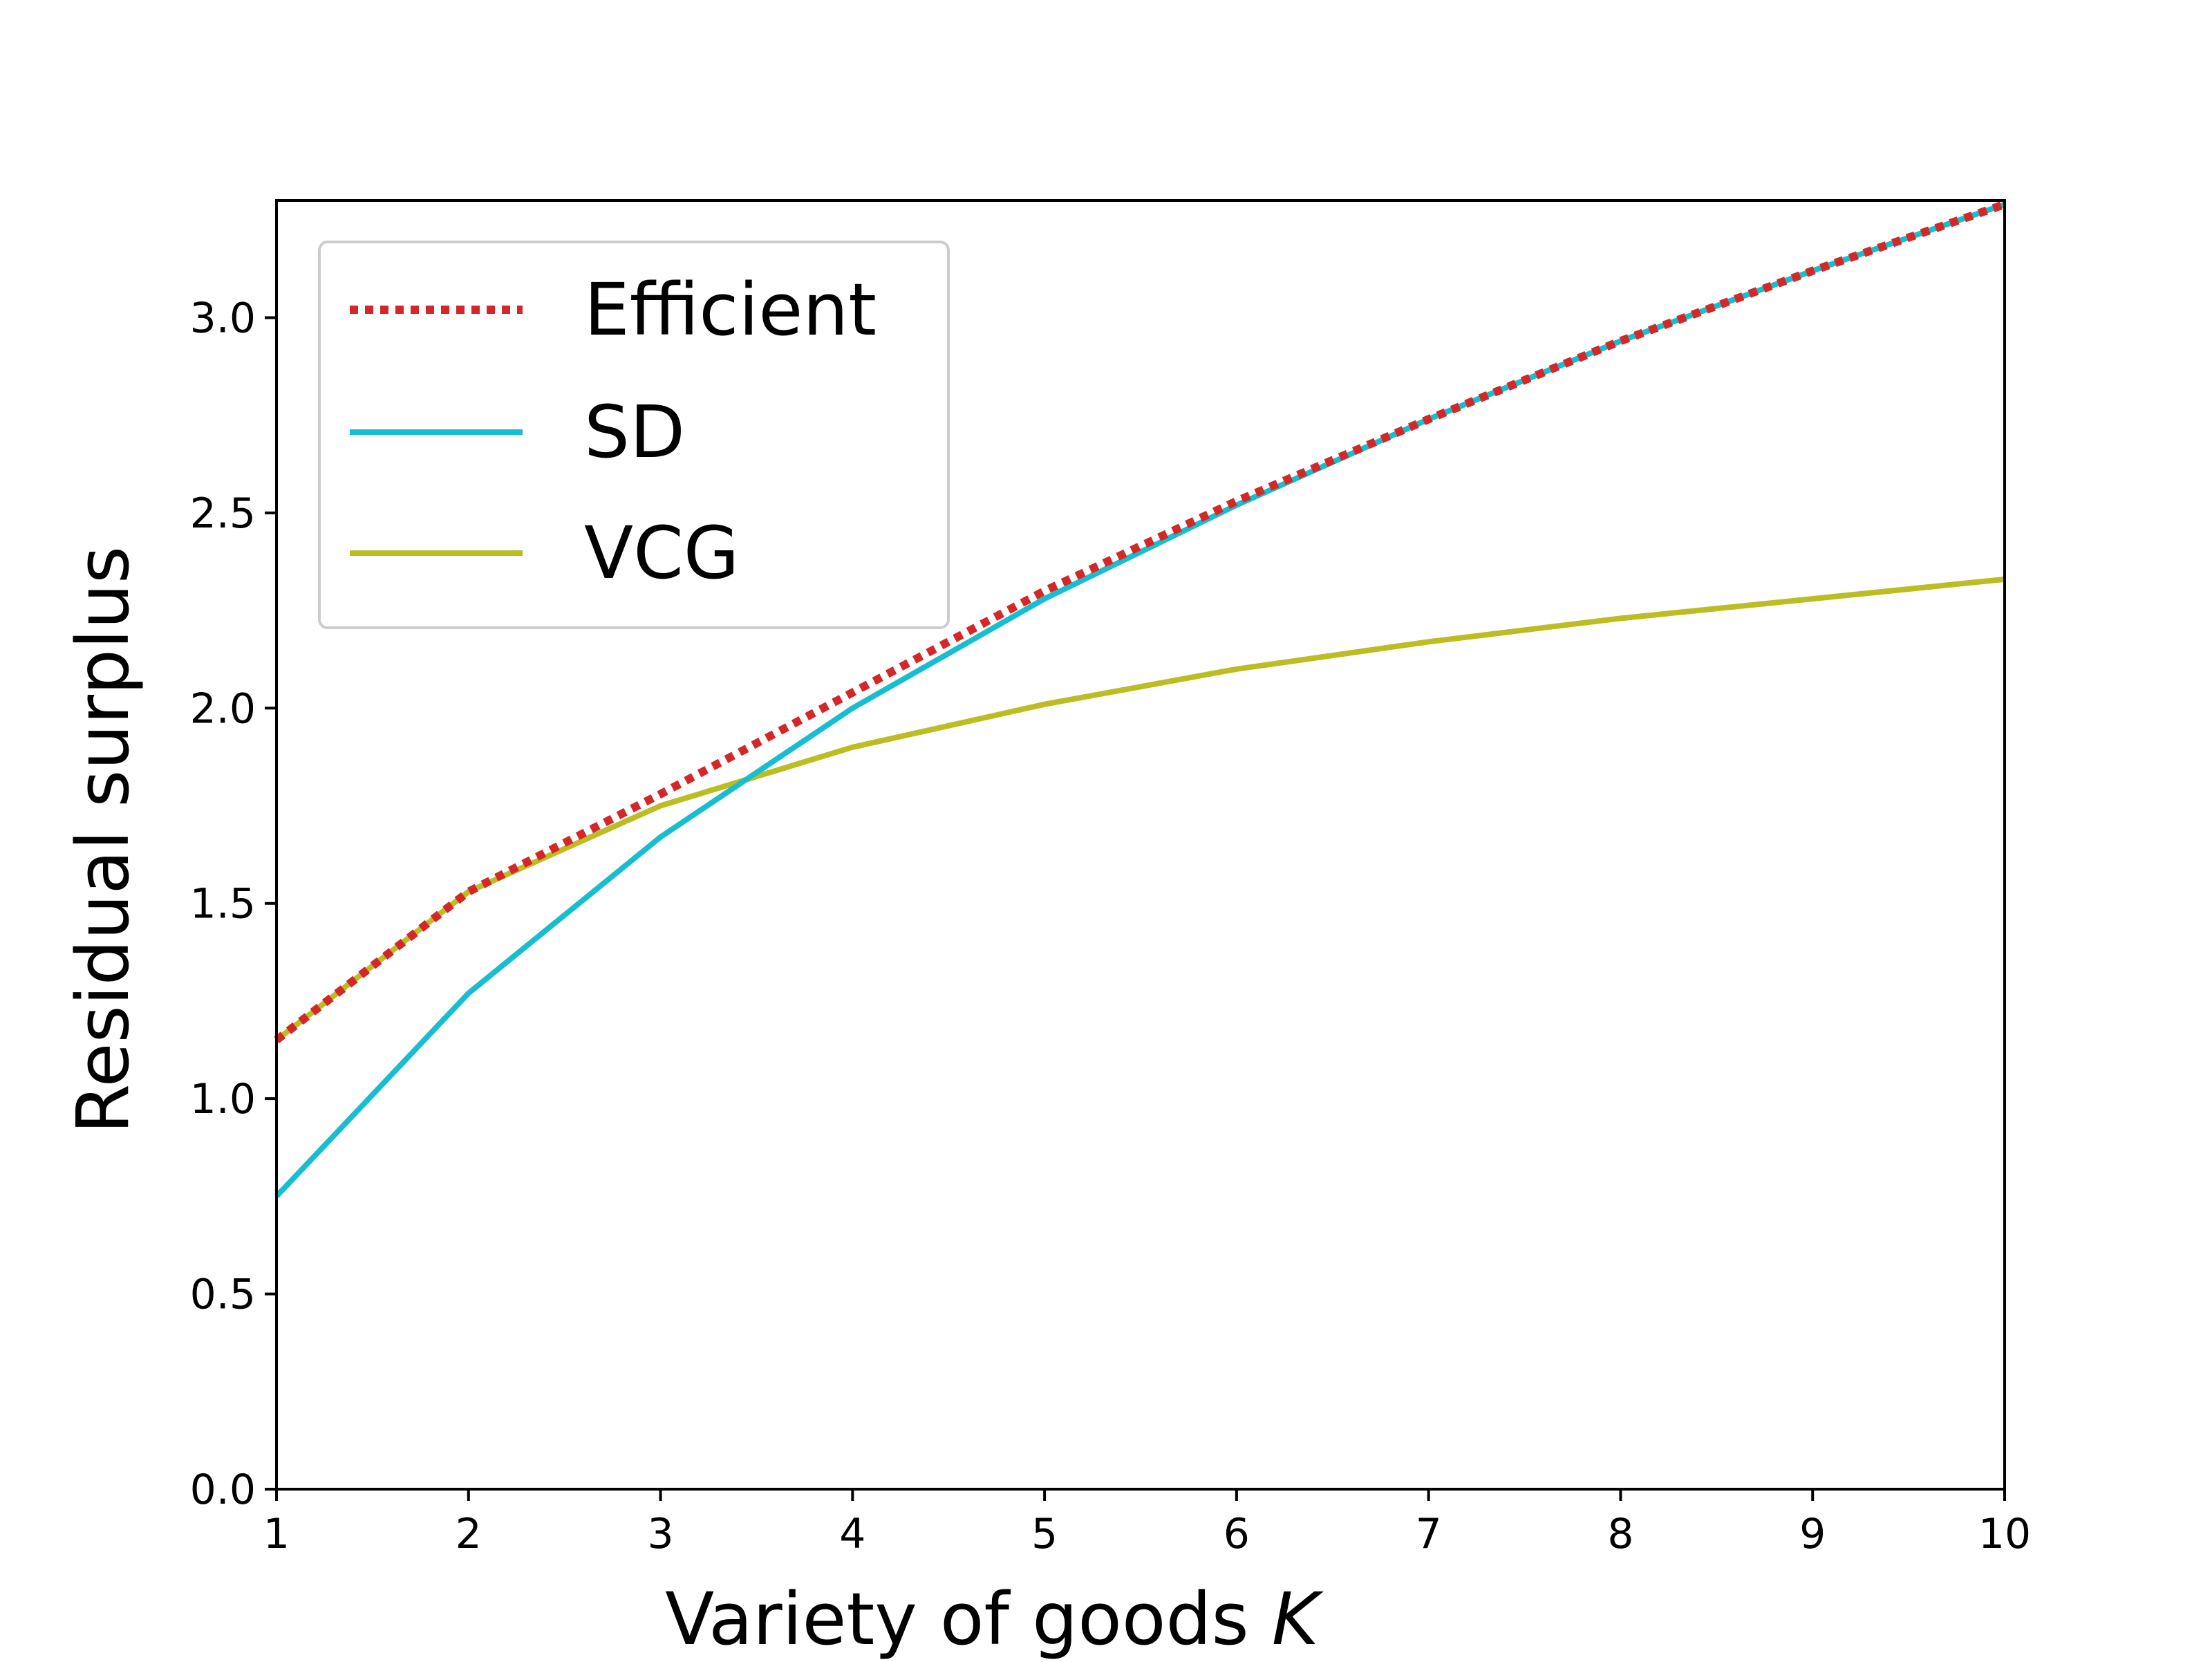 The height and width of the screenshot is (1662, 2212). What do you see at coordinates (469, 1534) in the screenshot?
I see `x-tick-label: 2` at bounding box center [469, 1534].